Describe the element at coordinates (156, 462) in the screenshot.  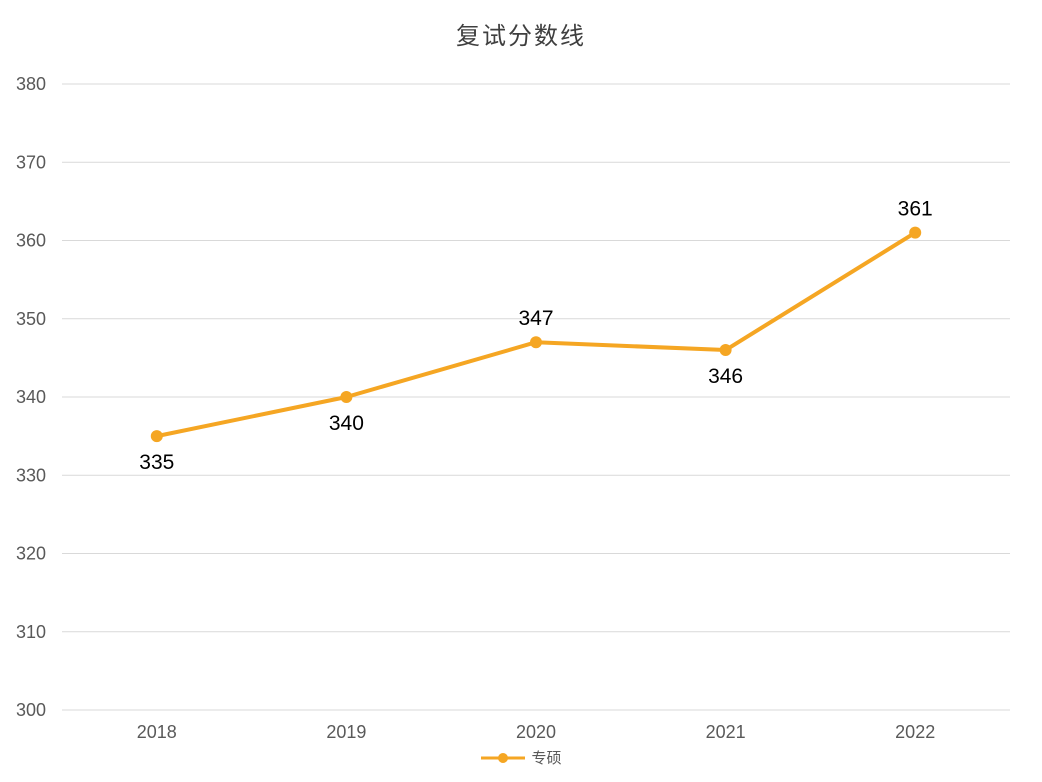
I see `data-point-label: 335` at that location.